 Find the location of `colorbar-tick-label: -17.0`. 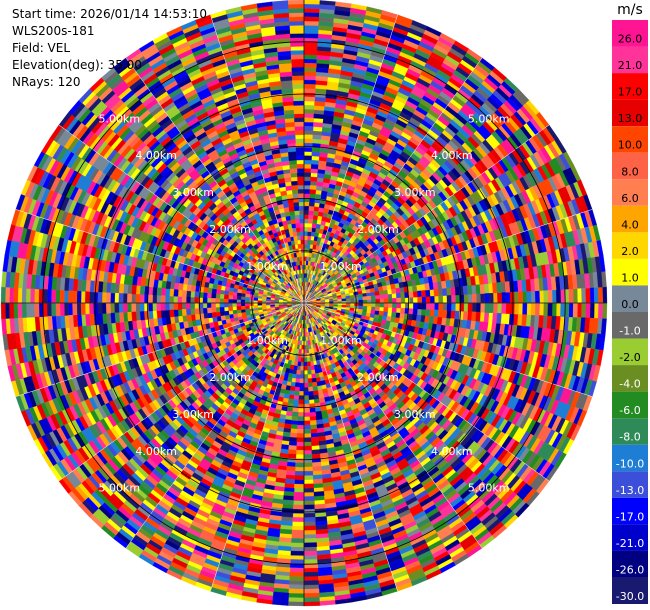

colorbar-tick-label: -17.0 is located at coordinates (630, 516).